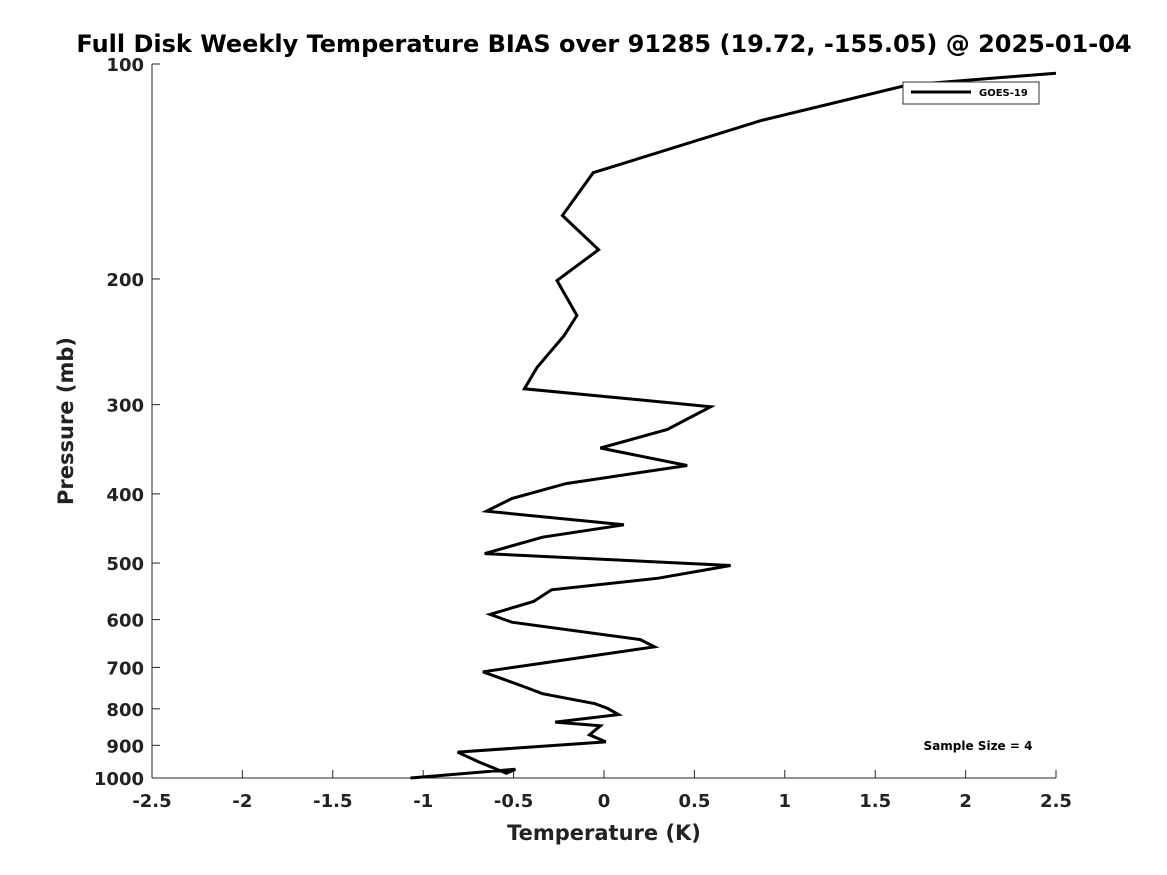 This screenshot has height=875, width=1167. Describe the element at coordinates (513, 801) in the screenshot. I see `x-tick-label: -0.5` at that location.